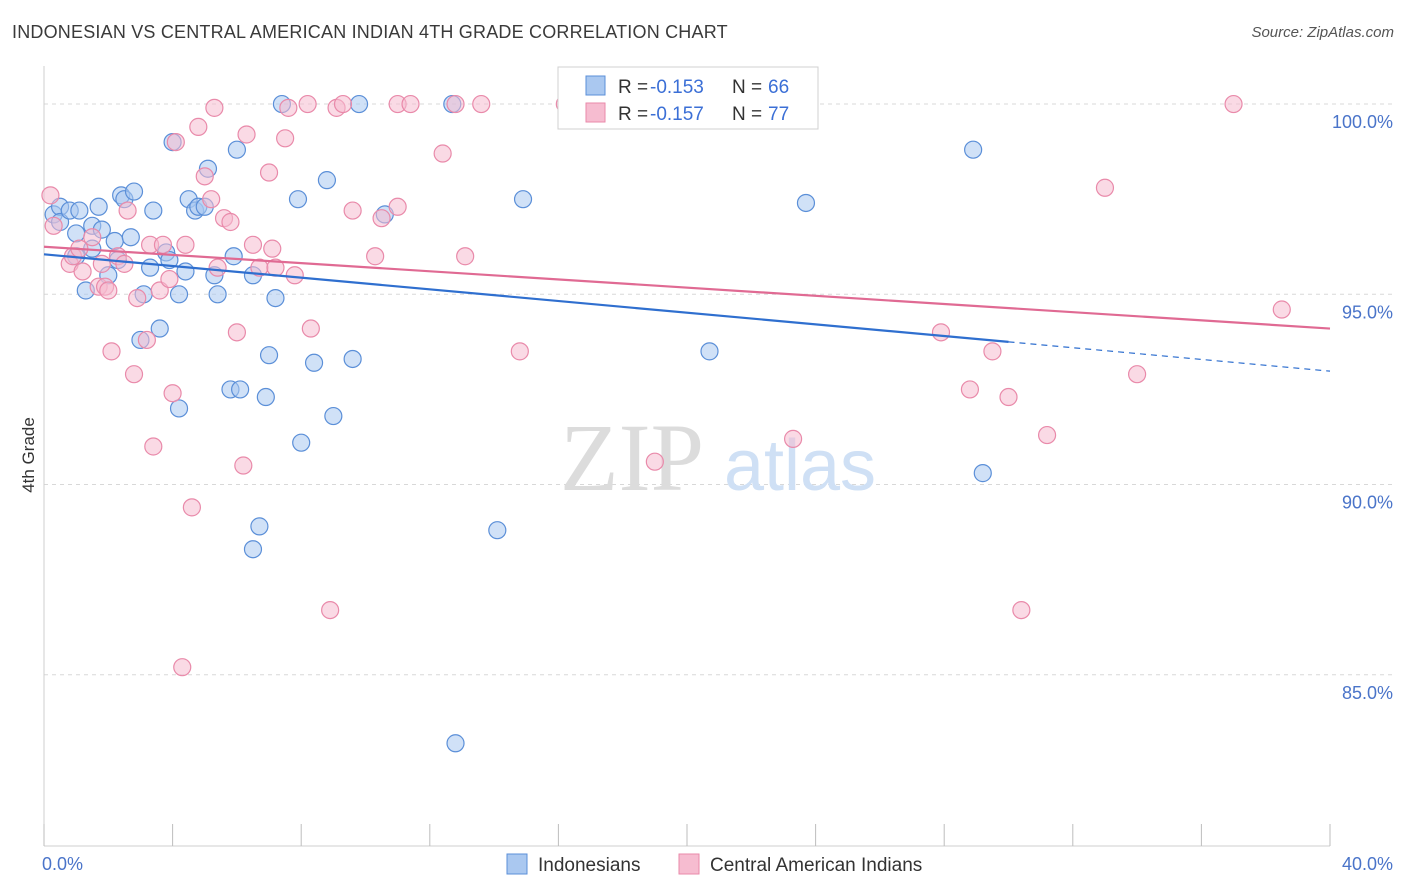  Describe the element at coordinates (1367, 864) in the screenshot. I see `x-tick-label-1: 40.0%` at that location.